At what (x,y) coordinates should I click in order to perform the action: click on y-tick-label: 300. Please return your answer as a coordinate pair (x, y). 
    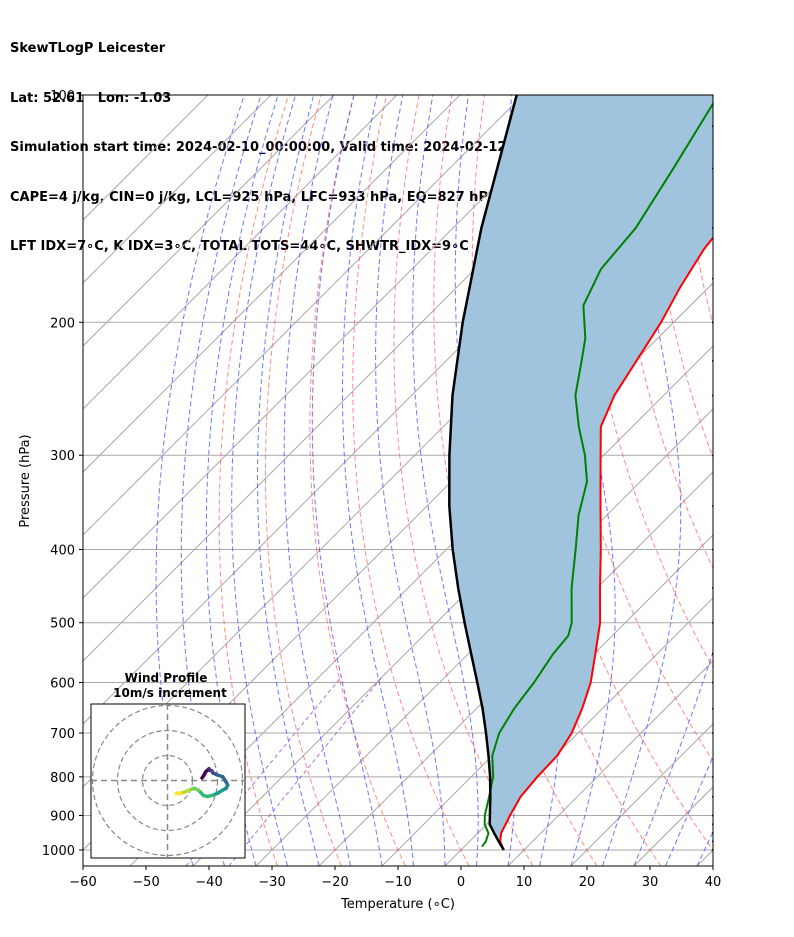
    Looking at the image, I should click on (62, 456).